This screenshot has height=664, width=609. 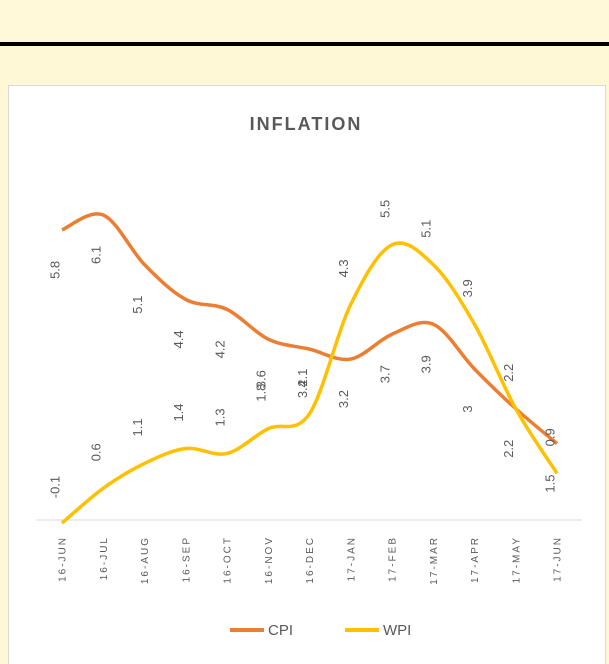 I want to click on x-tick-label: 16-JUN, so click(x=63, y=559).